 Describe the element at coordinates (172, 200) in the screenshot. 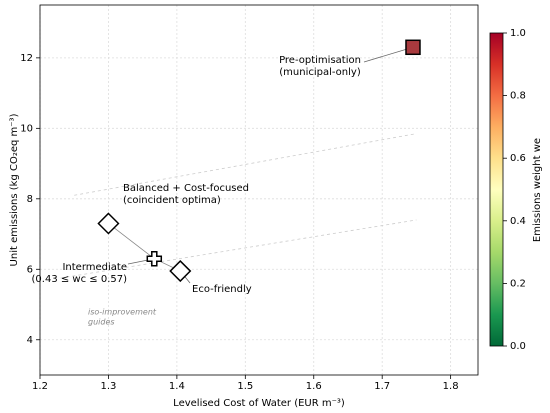

I see `point-label: (coincident optima)` at that location.